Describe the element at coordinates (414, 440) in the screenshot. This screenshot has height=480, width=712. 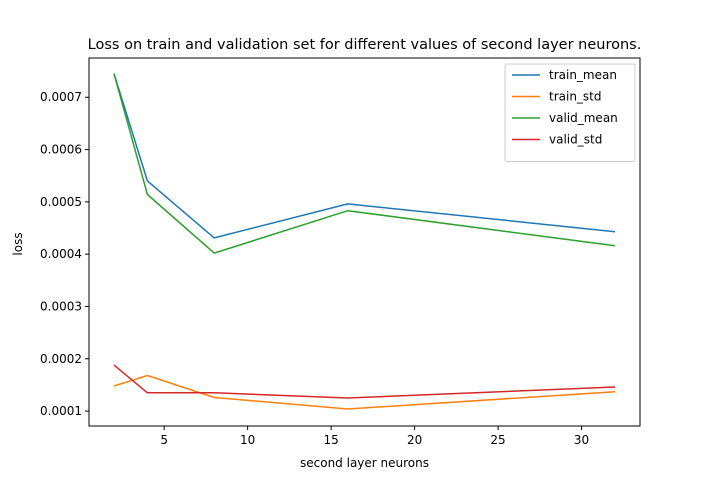
I see `x-tick-label: 20` at that location.